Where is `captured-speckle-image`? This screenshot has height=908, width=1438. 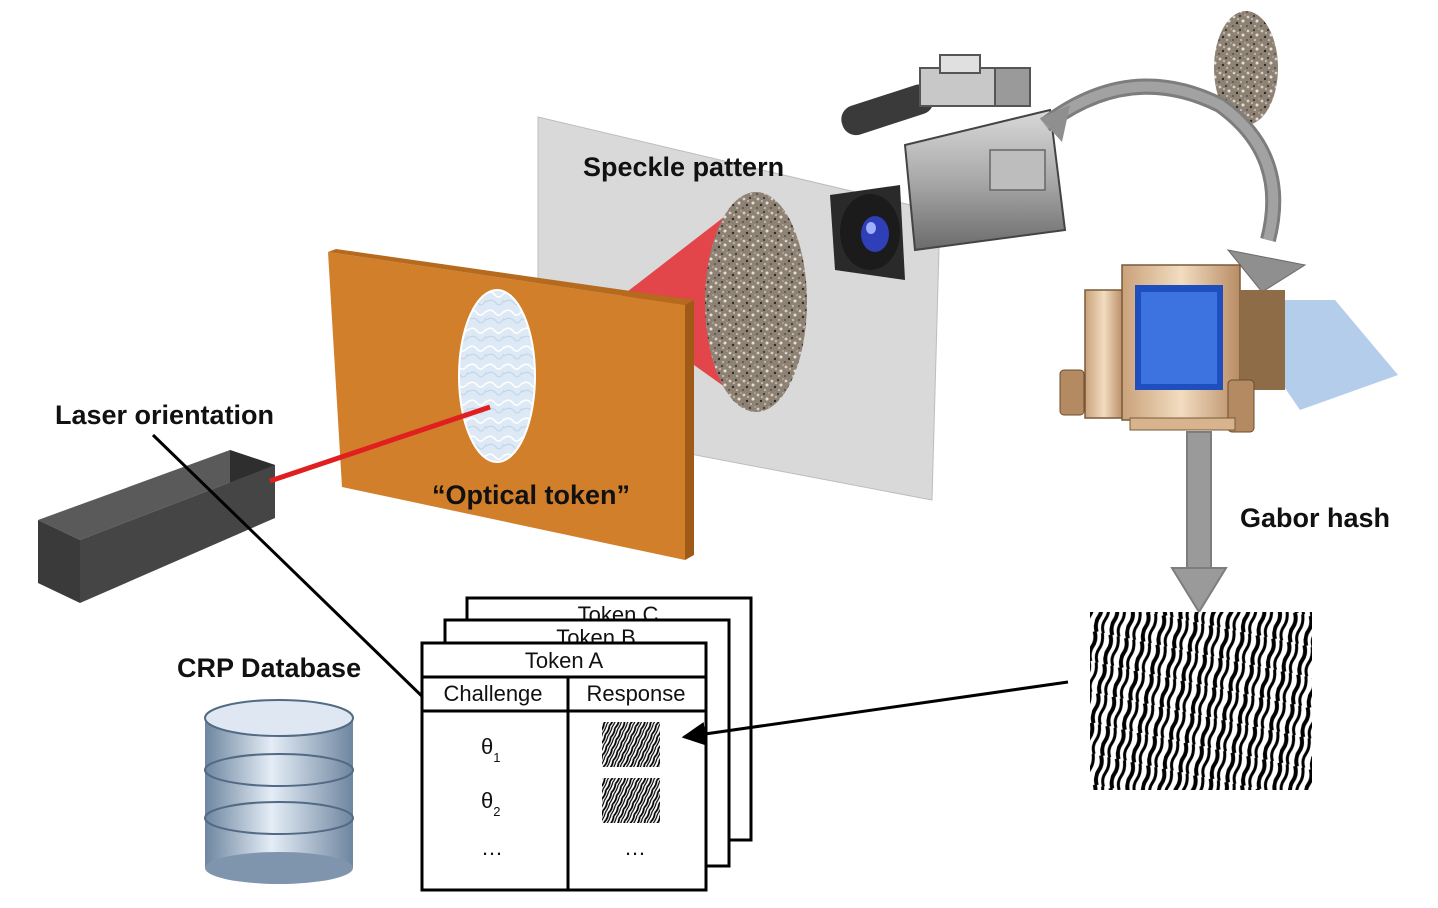
captured-speckle-image is located at coordinates (1246, 68).